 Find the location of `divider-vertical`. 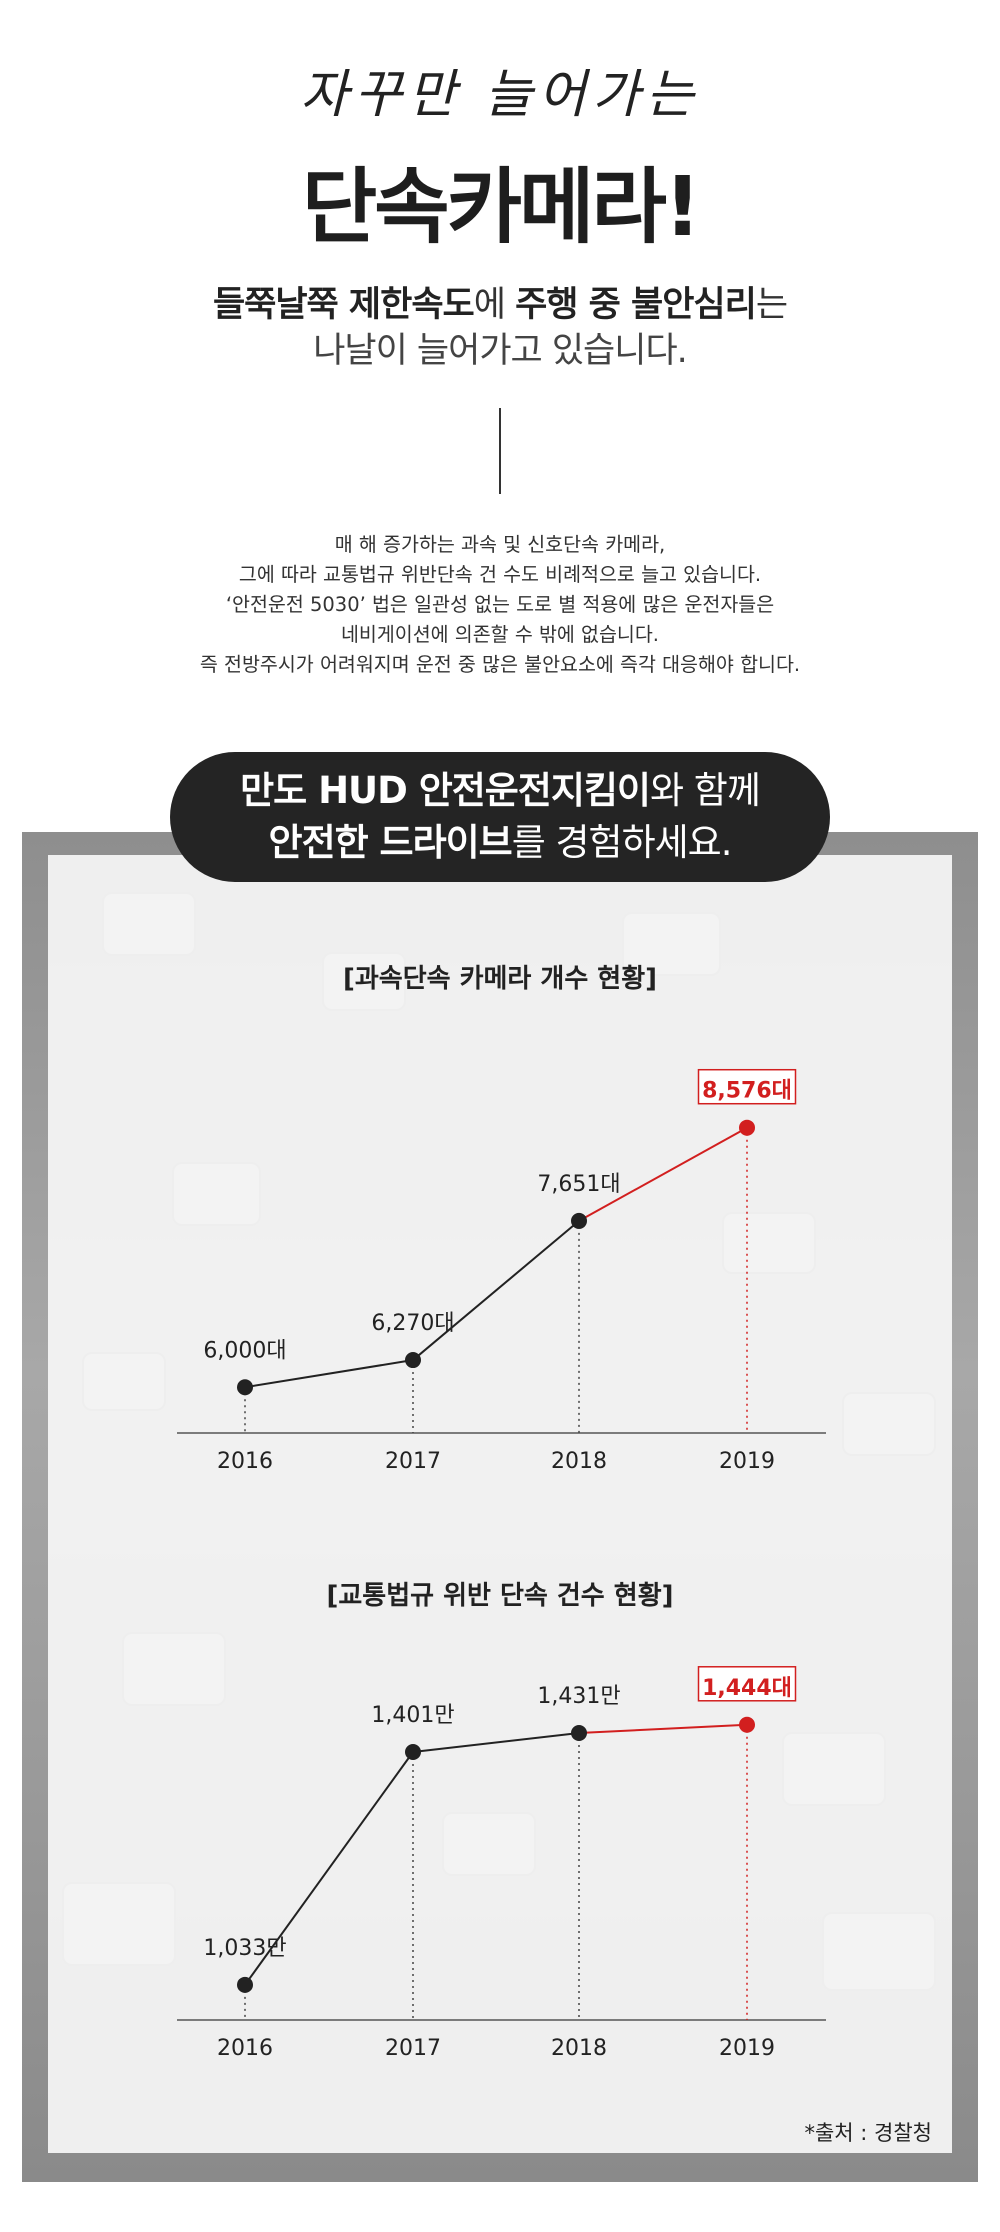

divider-vertical is located at coordinates (500, 451).